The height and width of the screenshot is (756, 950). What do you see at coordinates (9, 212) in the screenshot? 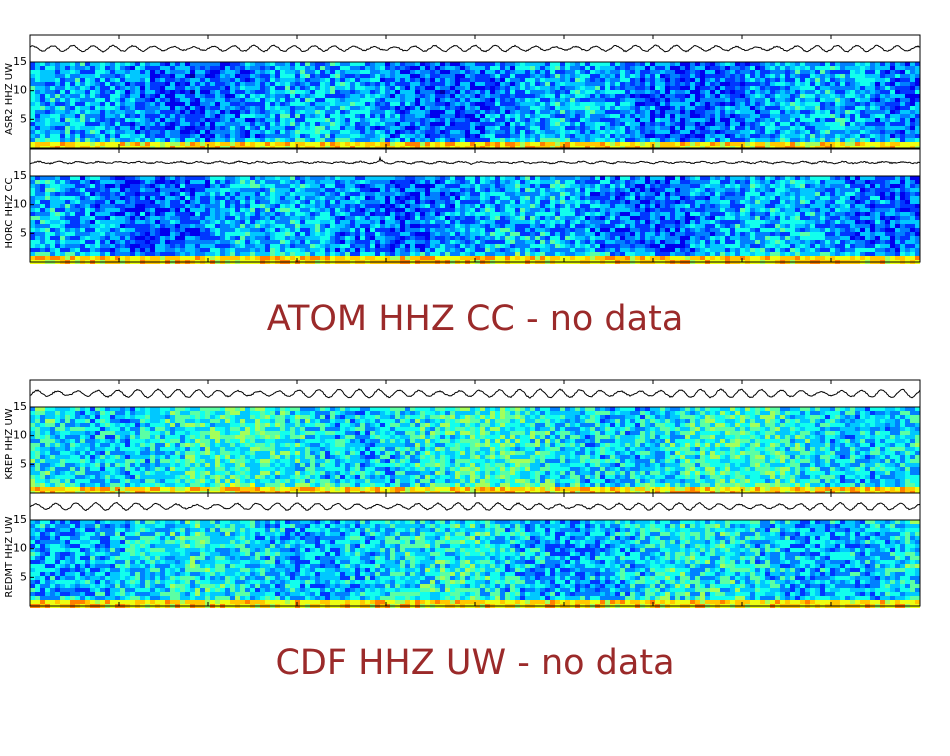
I see `station-label: HORC HHZ CC` at bounding box center [9, 212].